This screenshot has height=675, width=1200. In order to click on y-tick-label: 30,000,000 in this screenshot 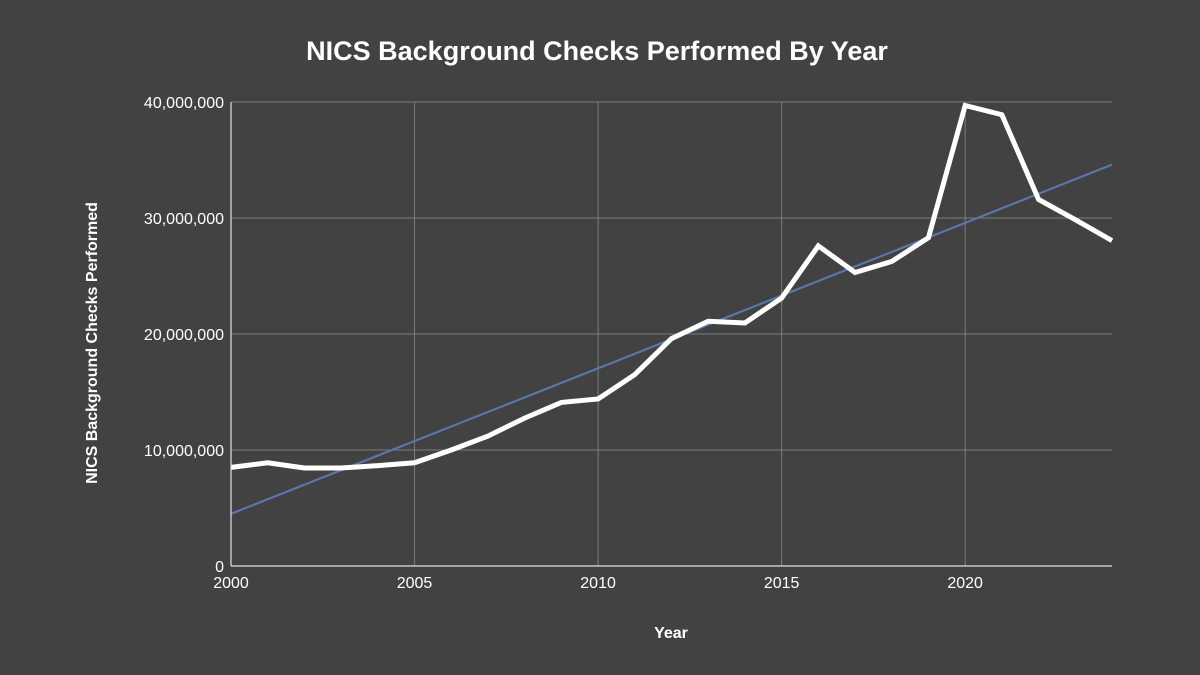, I will do `click(184, 219)`.